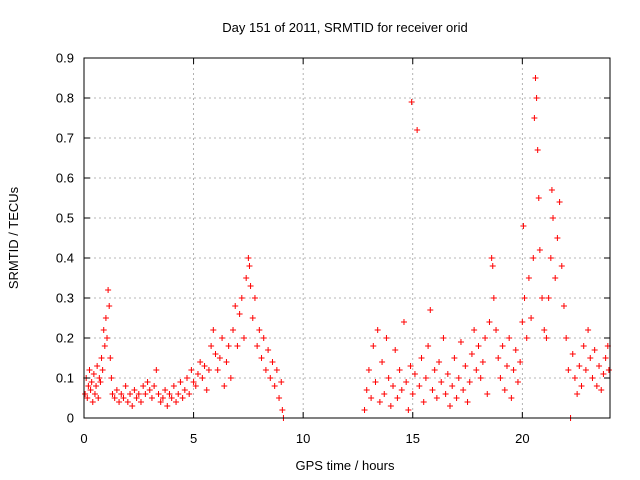 Image resolution: width=640 pixels, height=480 pixels. What do you see at coordinates (345, 465) in the screenshot?
I see `x-axis-label: GPS time / hours` at bounding box center [345, 465].